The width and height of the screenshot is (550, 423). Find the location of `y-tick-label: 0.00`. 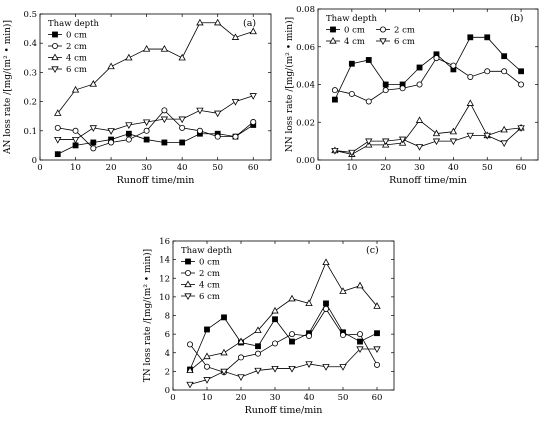

y-tick-label: 0.00 is located at coordinates (305, 161).